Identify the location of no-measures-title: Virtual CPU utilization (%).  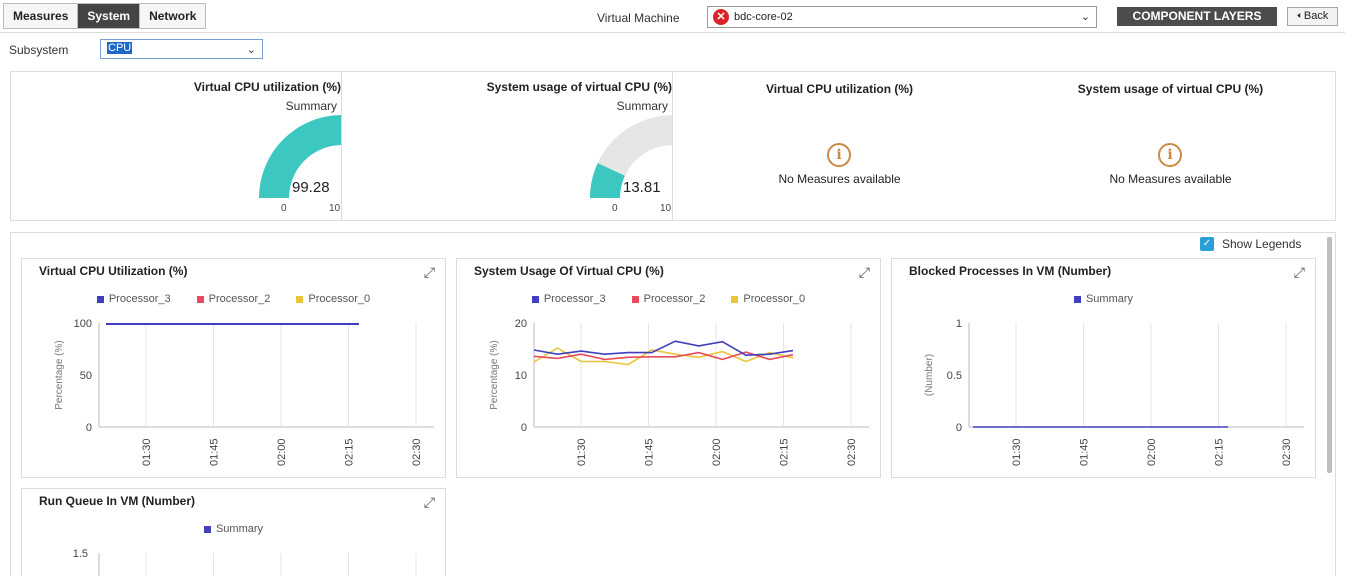
(839, 89).